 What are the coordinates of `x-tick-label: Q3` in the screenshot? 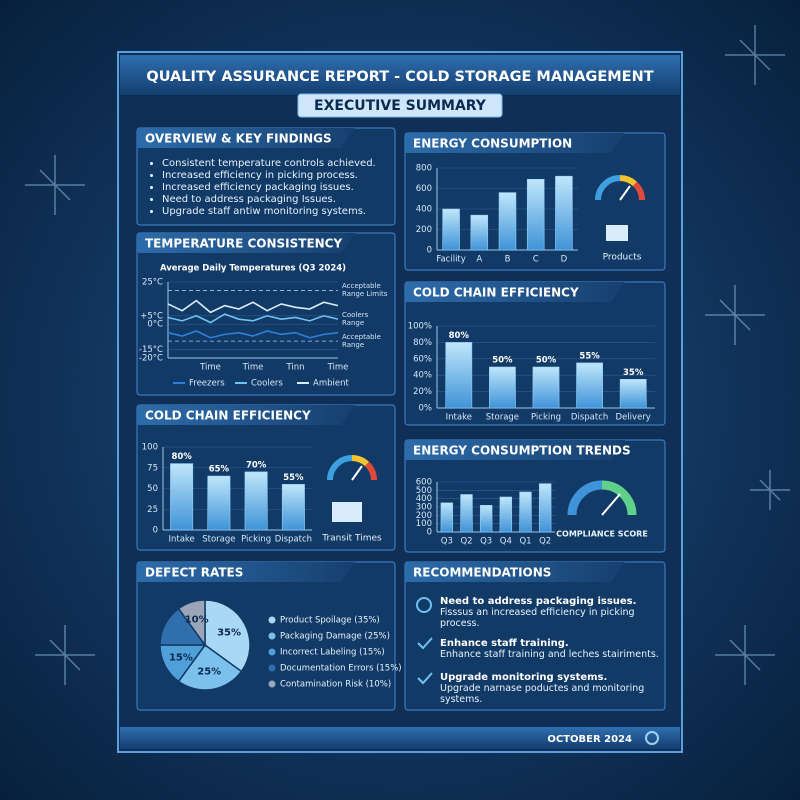 It's located at (447, 542).